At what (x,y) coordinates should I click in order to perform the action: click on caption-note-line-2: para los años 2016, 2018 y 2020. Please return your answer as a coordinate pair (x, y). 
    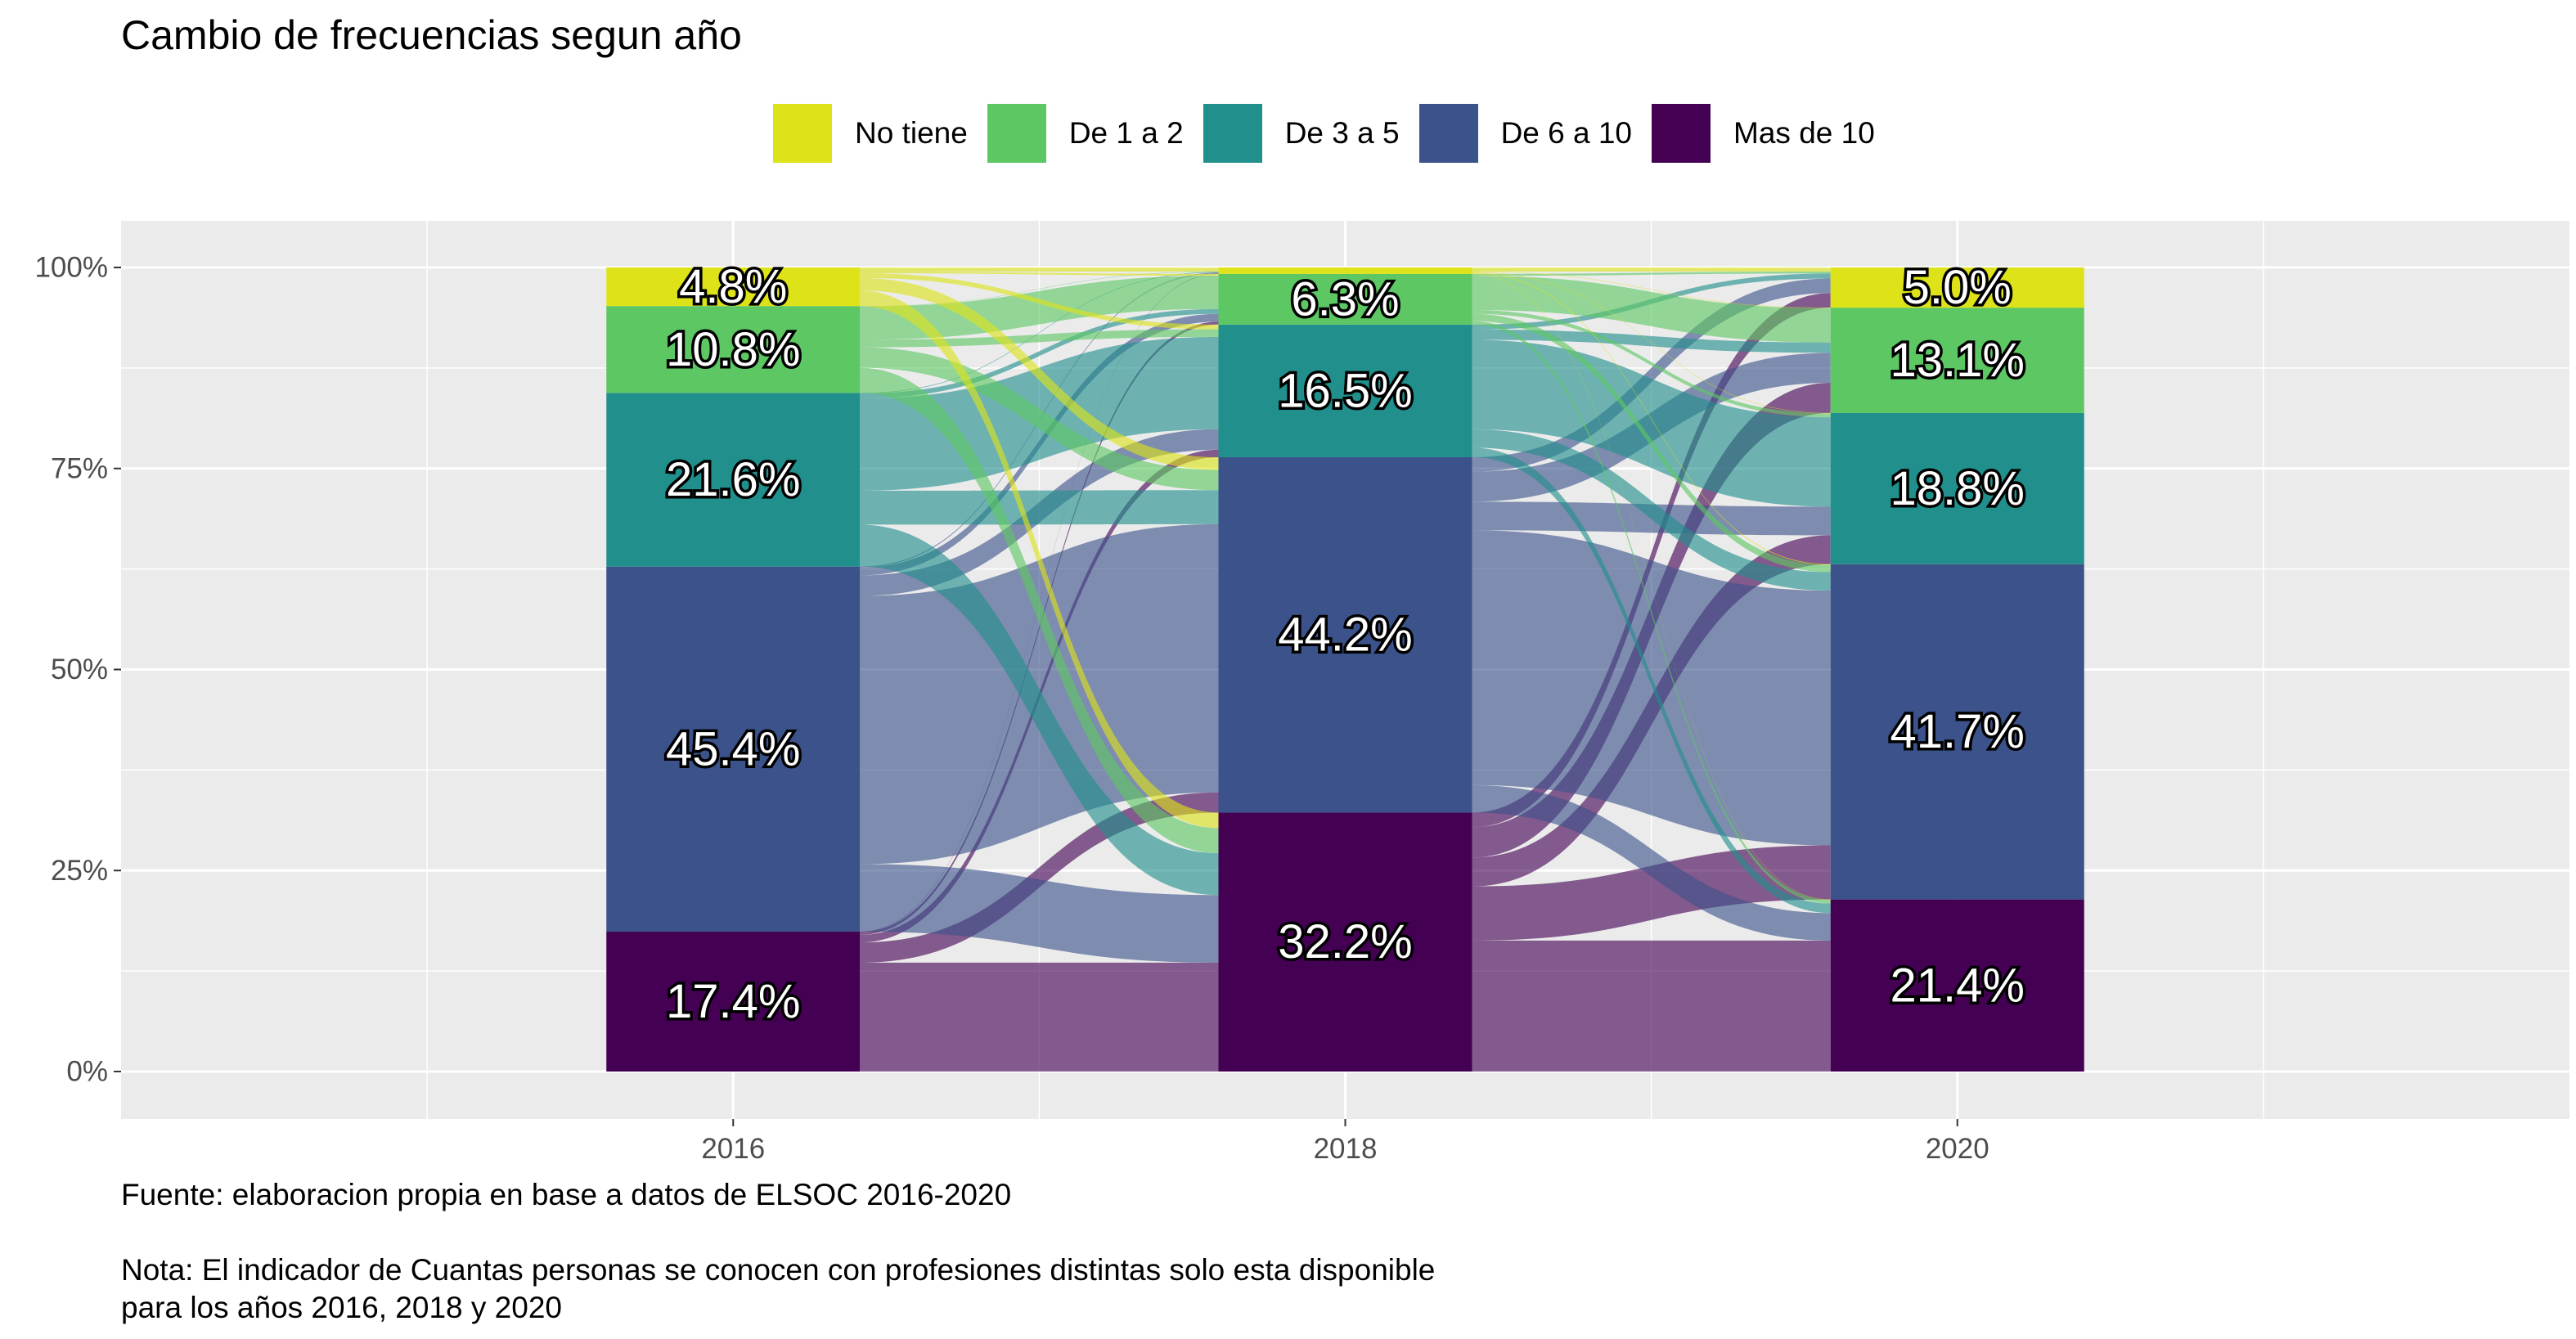
    Looking at the image, I should click on (341, 1308).